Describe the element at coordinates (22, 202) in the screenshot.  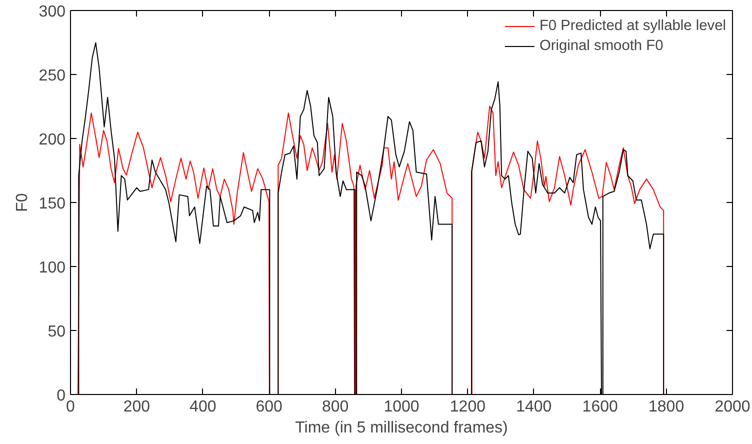
I see `y-axis-title: F0` at that location.